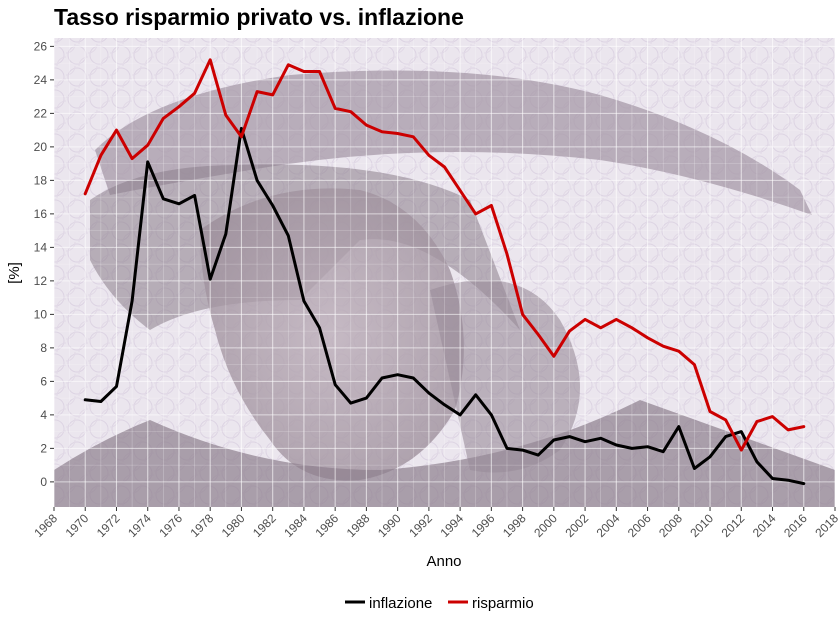 The width and height of the screenshot is (840, 630). I want to click on x-tick-label: 2014, so click(764, 525).